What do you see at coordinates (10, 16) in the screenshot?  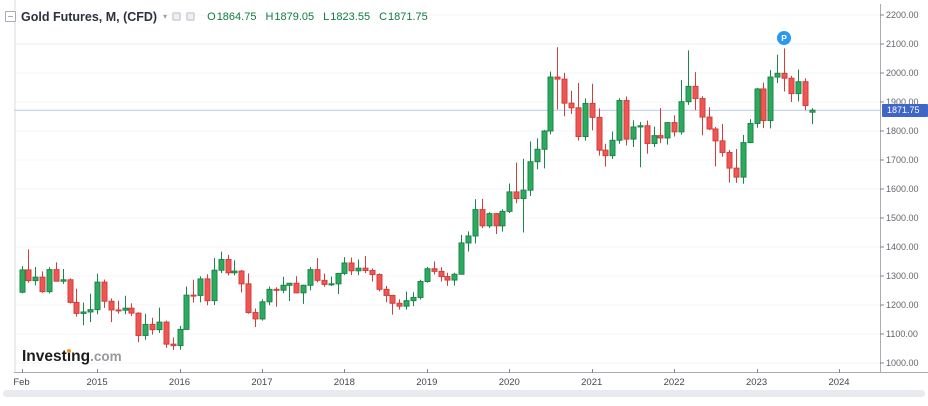 I see `collapse-icon` at bounding box center [10, 16].